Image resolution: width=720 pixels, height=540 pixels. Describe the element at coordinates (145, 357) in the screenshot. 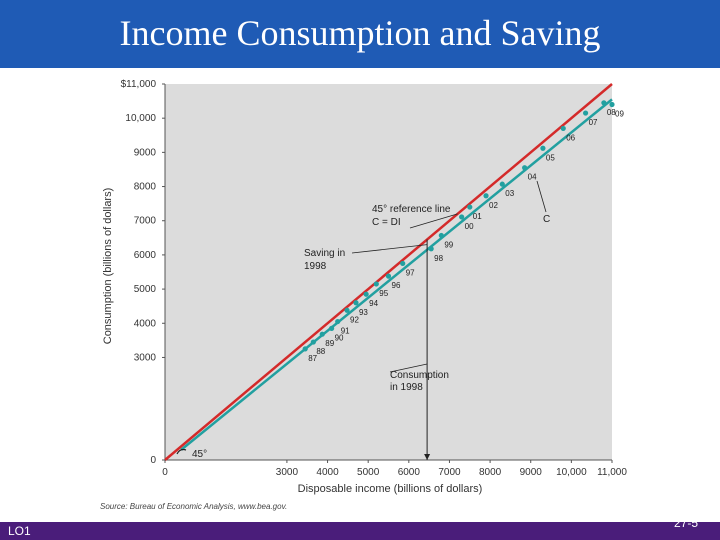

I see `y-tick-label: 3000` at that location.